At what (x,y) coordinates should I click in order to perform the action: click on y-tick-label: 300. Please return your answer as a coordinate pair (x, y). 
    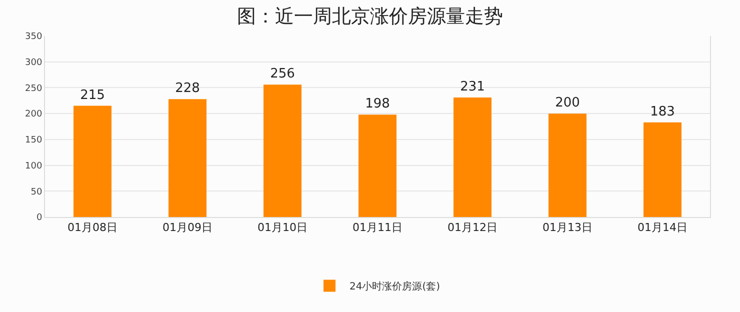
    Looking at the image, I should click on (33, 63).